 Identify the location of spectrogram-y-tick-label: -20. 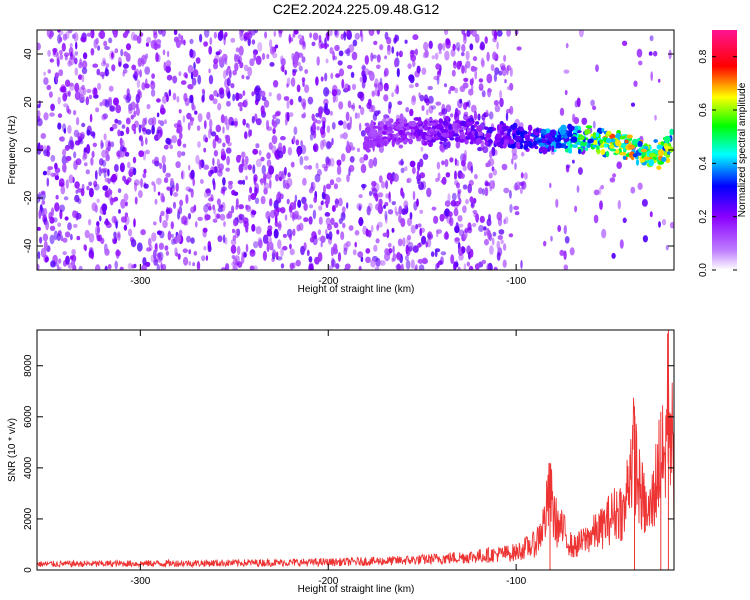
(28, 197).